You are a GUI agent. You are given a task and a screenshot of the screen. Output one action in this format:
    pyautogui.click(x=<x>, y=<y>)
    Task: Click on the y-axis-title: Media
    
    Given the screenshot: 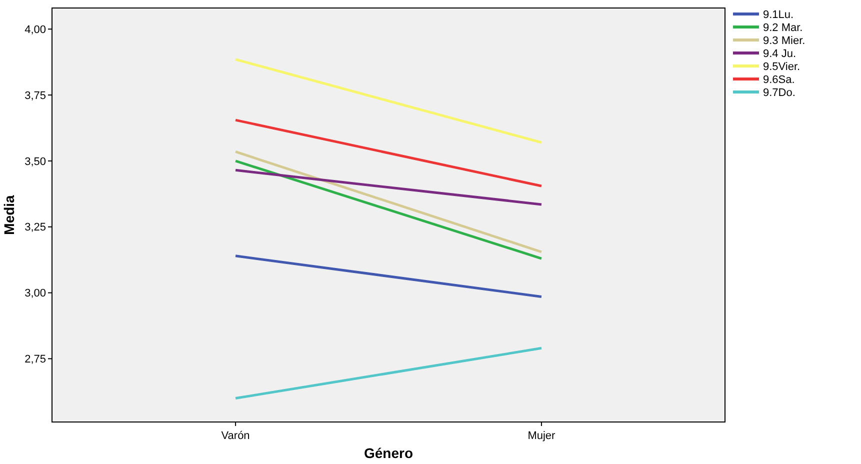 What is the action you would take?
    pyautogui.click(x=9, y=214)
    